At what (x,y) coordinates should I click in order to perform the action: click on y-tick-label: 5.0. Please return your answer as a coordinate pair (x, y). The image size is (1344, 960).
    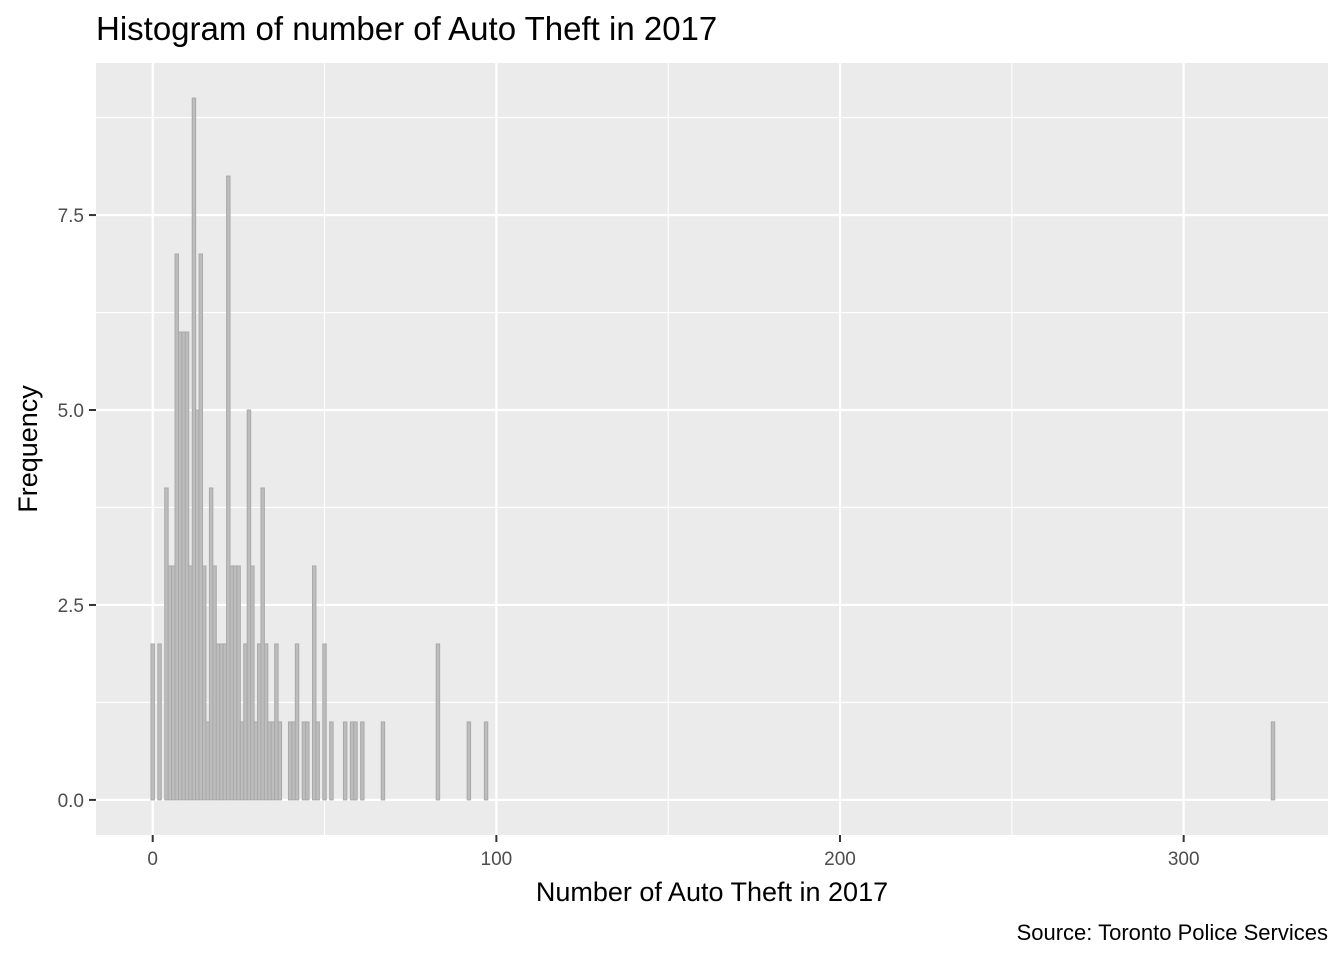
    Looking at the image, I should click on (71, 411).